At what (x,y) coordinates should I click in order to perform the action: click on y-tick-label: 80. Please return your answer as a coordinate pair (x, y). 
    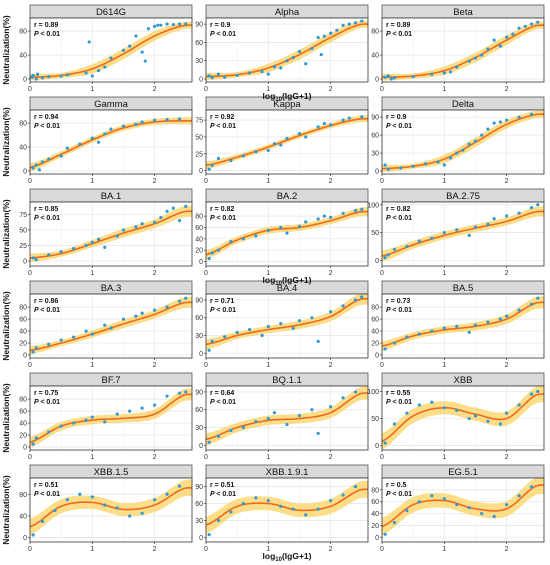
    Looking at the image, I should click on (23, 32).